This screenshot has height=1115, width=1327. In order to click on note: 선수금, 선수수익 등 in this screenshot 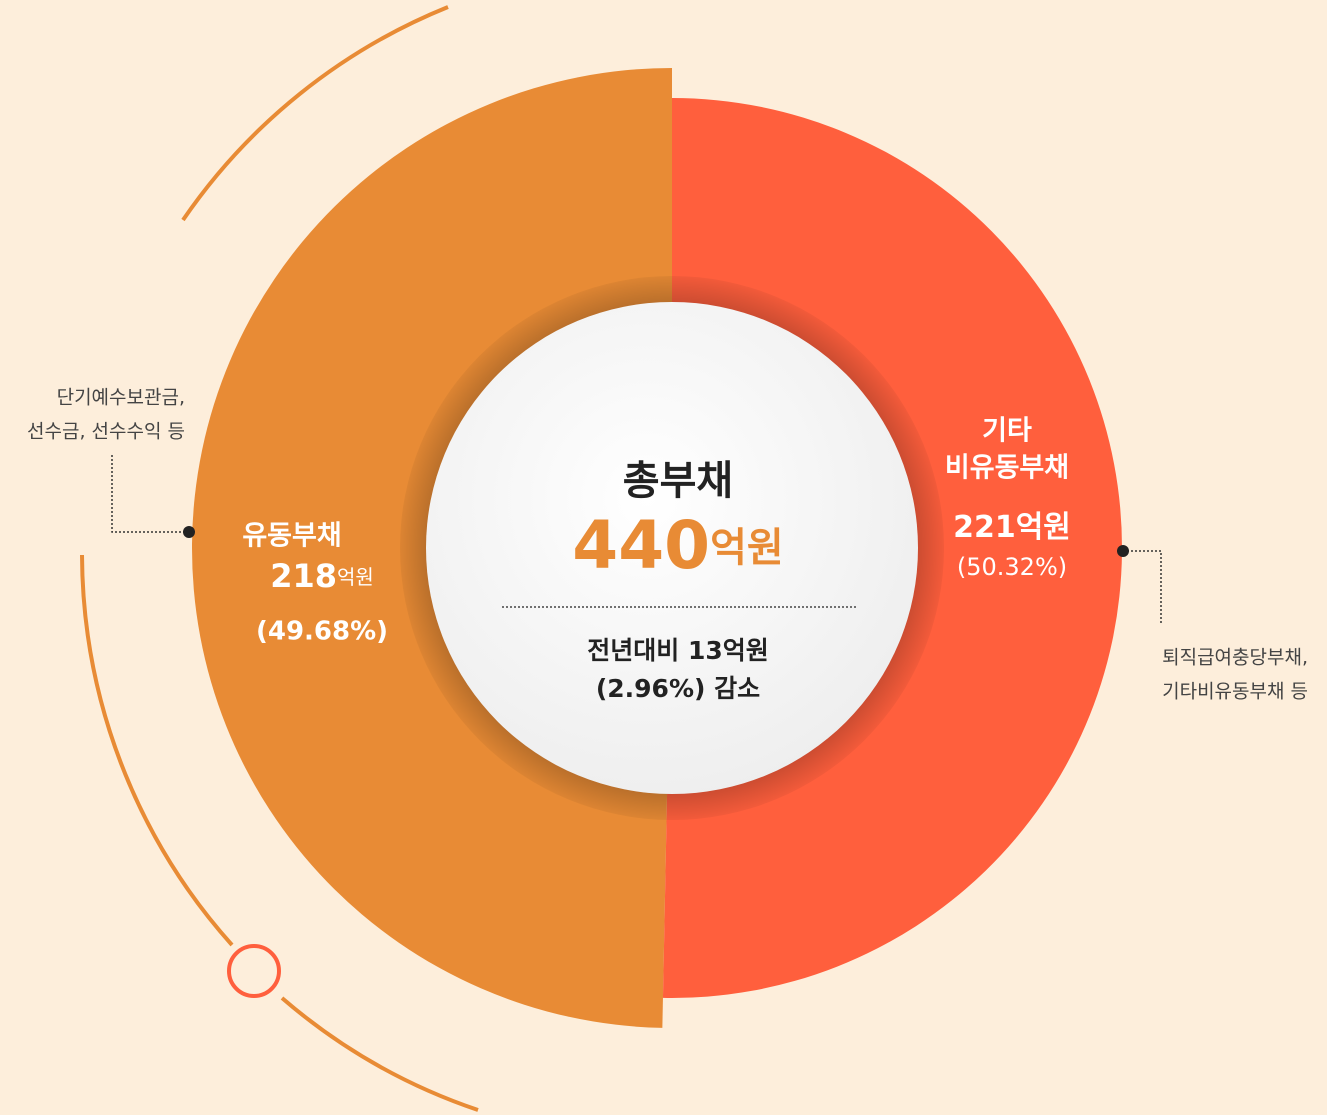, I will do `click(106, 432)`.